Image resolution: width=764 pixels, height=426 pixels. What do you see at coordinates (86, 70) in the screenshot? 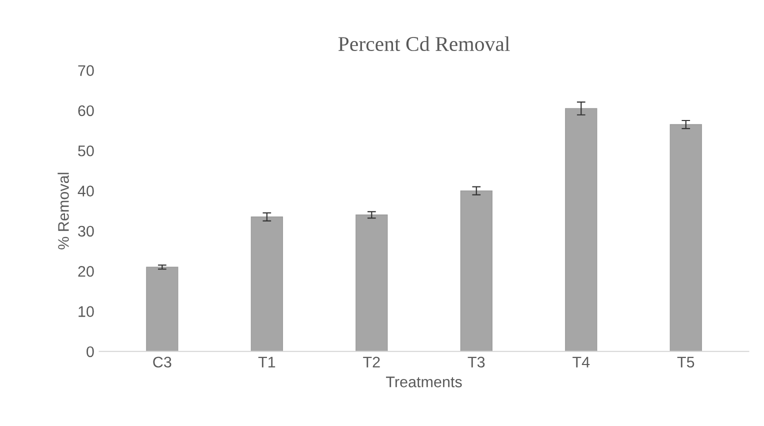
I see `y-tick-label: 70` at bounding box center [86, 70].